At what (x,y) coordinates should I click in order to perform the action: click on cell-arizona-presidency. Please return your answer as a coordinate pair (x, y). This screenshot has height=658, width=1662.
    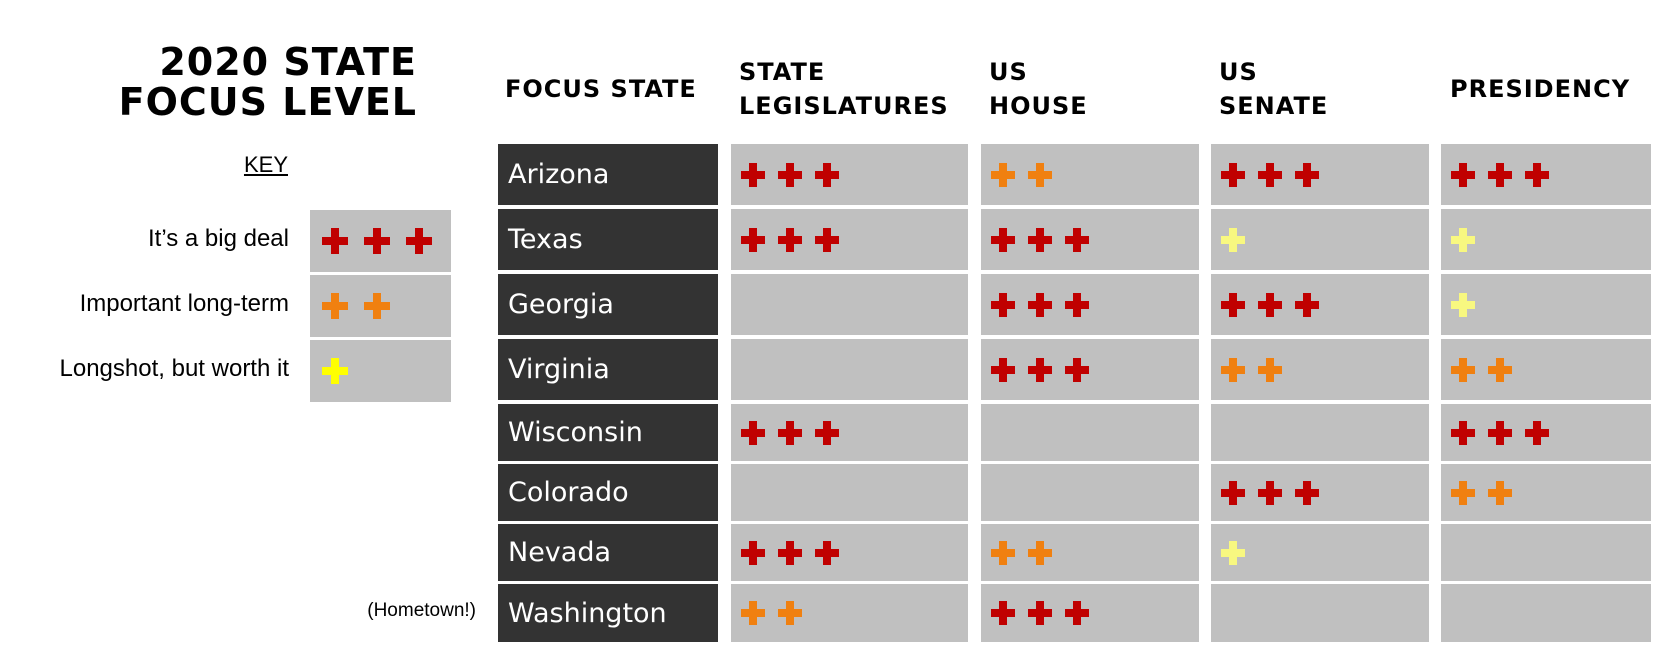
    Looking at the image, I should click on (1546, 174).